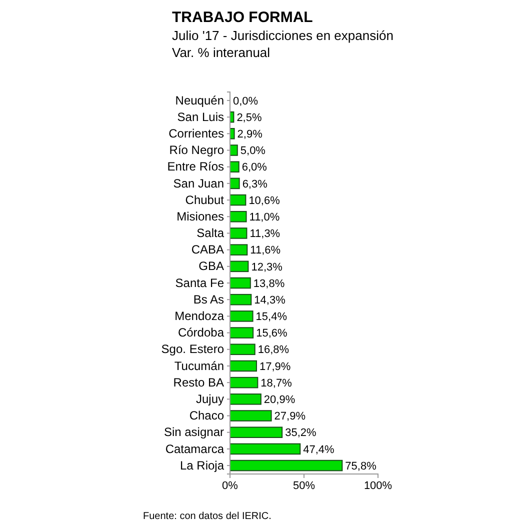  I want to click on y-tick-label: La Rioja, so click(202, 465).